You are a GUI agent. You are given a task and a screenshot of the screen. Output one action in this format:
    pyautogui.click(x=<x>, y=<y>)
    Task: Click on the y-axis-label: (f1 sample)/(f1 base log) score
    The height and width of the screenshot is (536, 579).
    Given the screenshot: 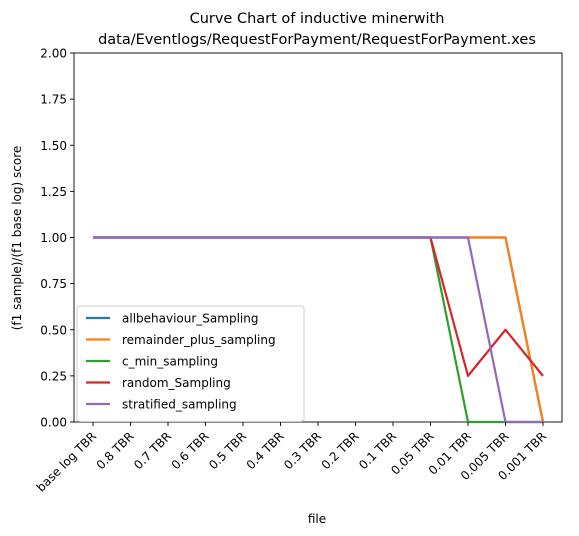 What is the action you would take?
    pyautogui.click(x=17, y=238)
    